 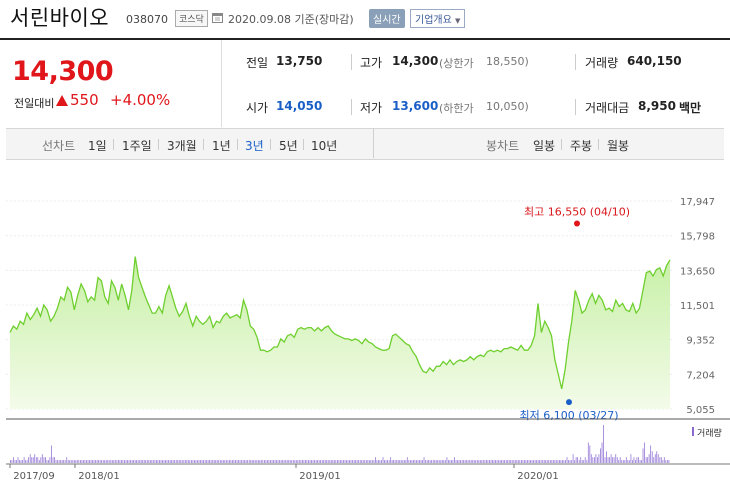 I want to click on tab-1y: 1년, so click(x=221, y=146).